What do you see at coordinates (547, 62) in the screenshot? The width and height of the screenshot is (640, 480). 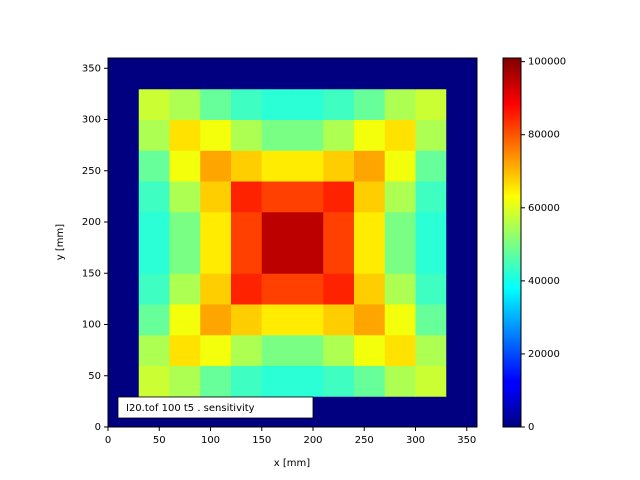 I see `colorbar-tick-label: 100000` at bounding box center [547, 62].